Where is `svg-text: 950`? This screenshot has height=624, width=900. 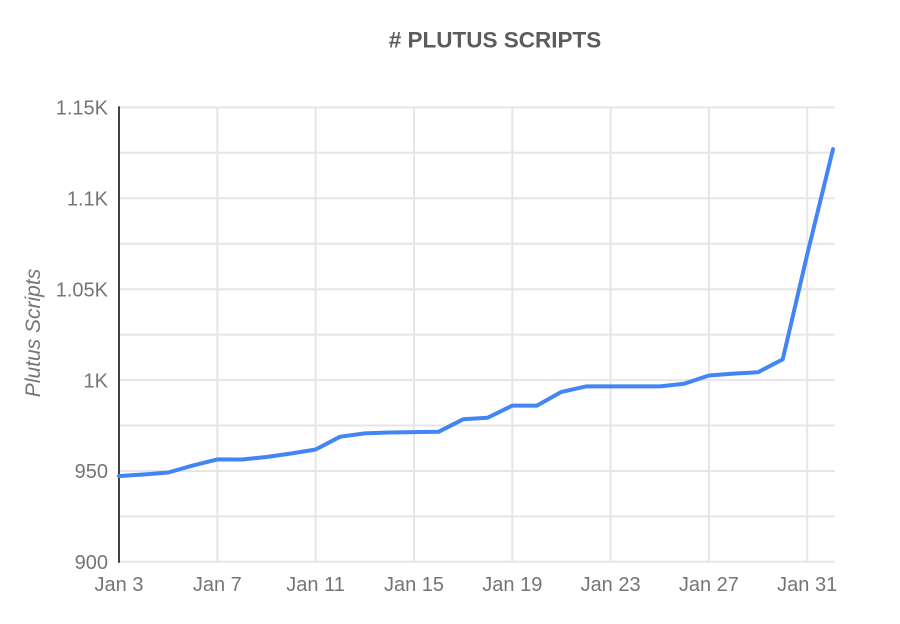 svg-text: 950 is located at coordinates (91, 472).